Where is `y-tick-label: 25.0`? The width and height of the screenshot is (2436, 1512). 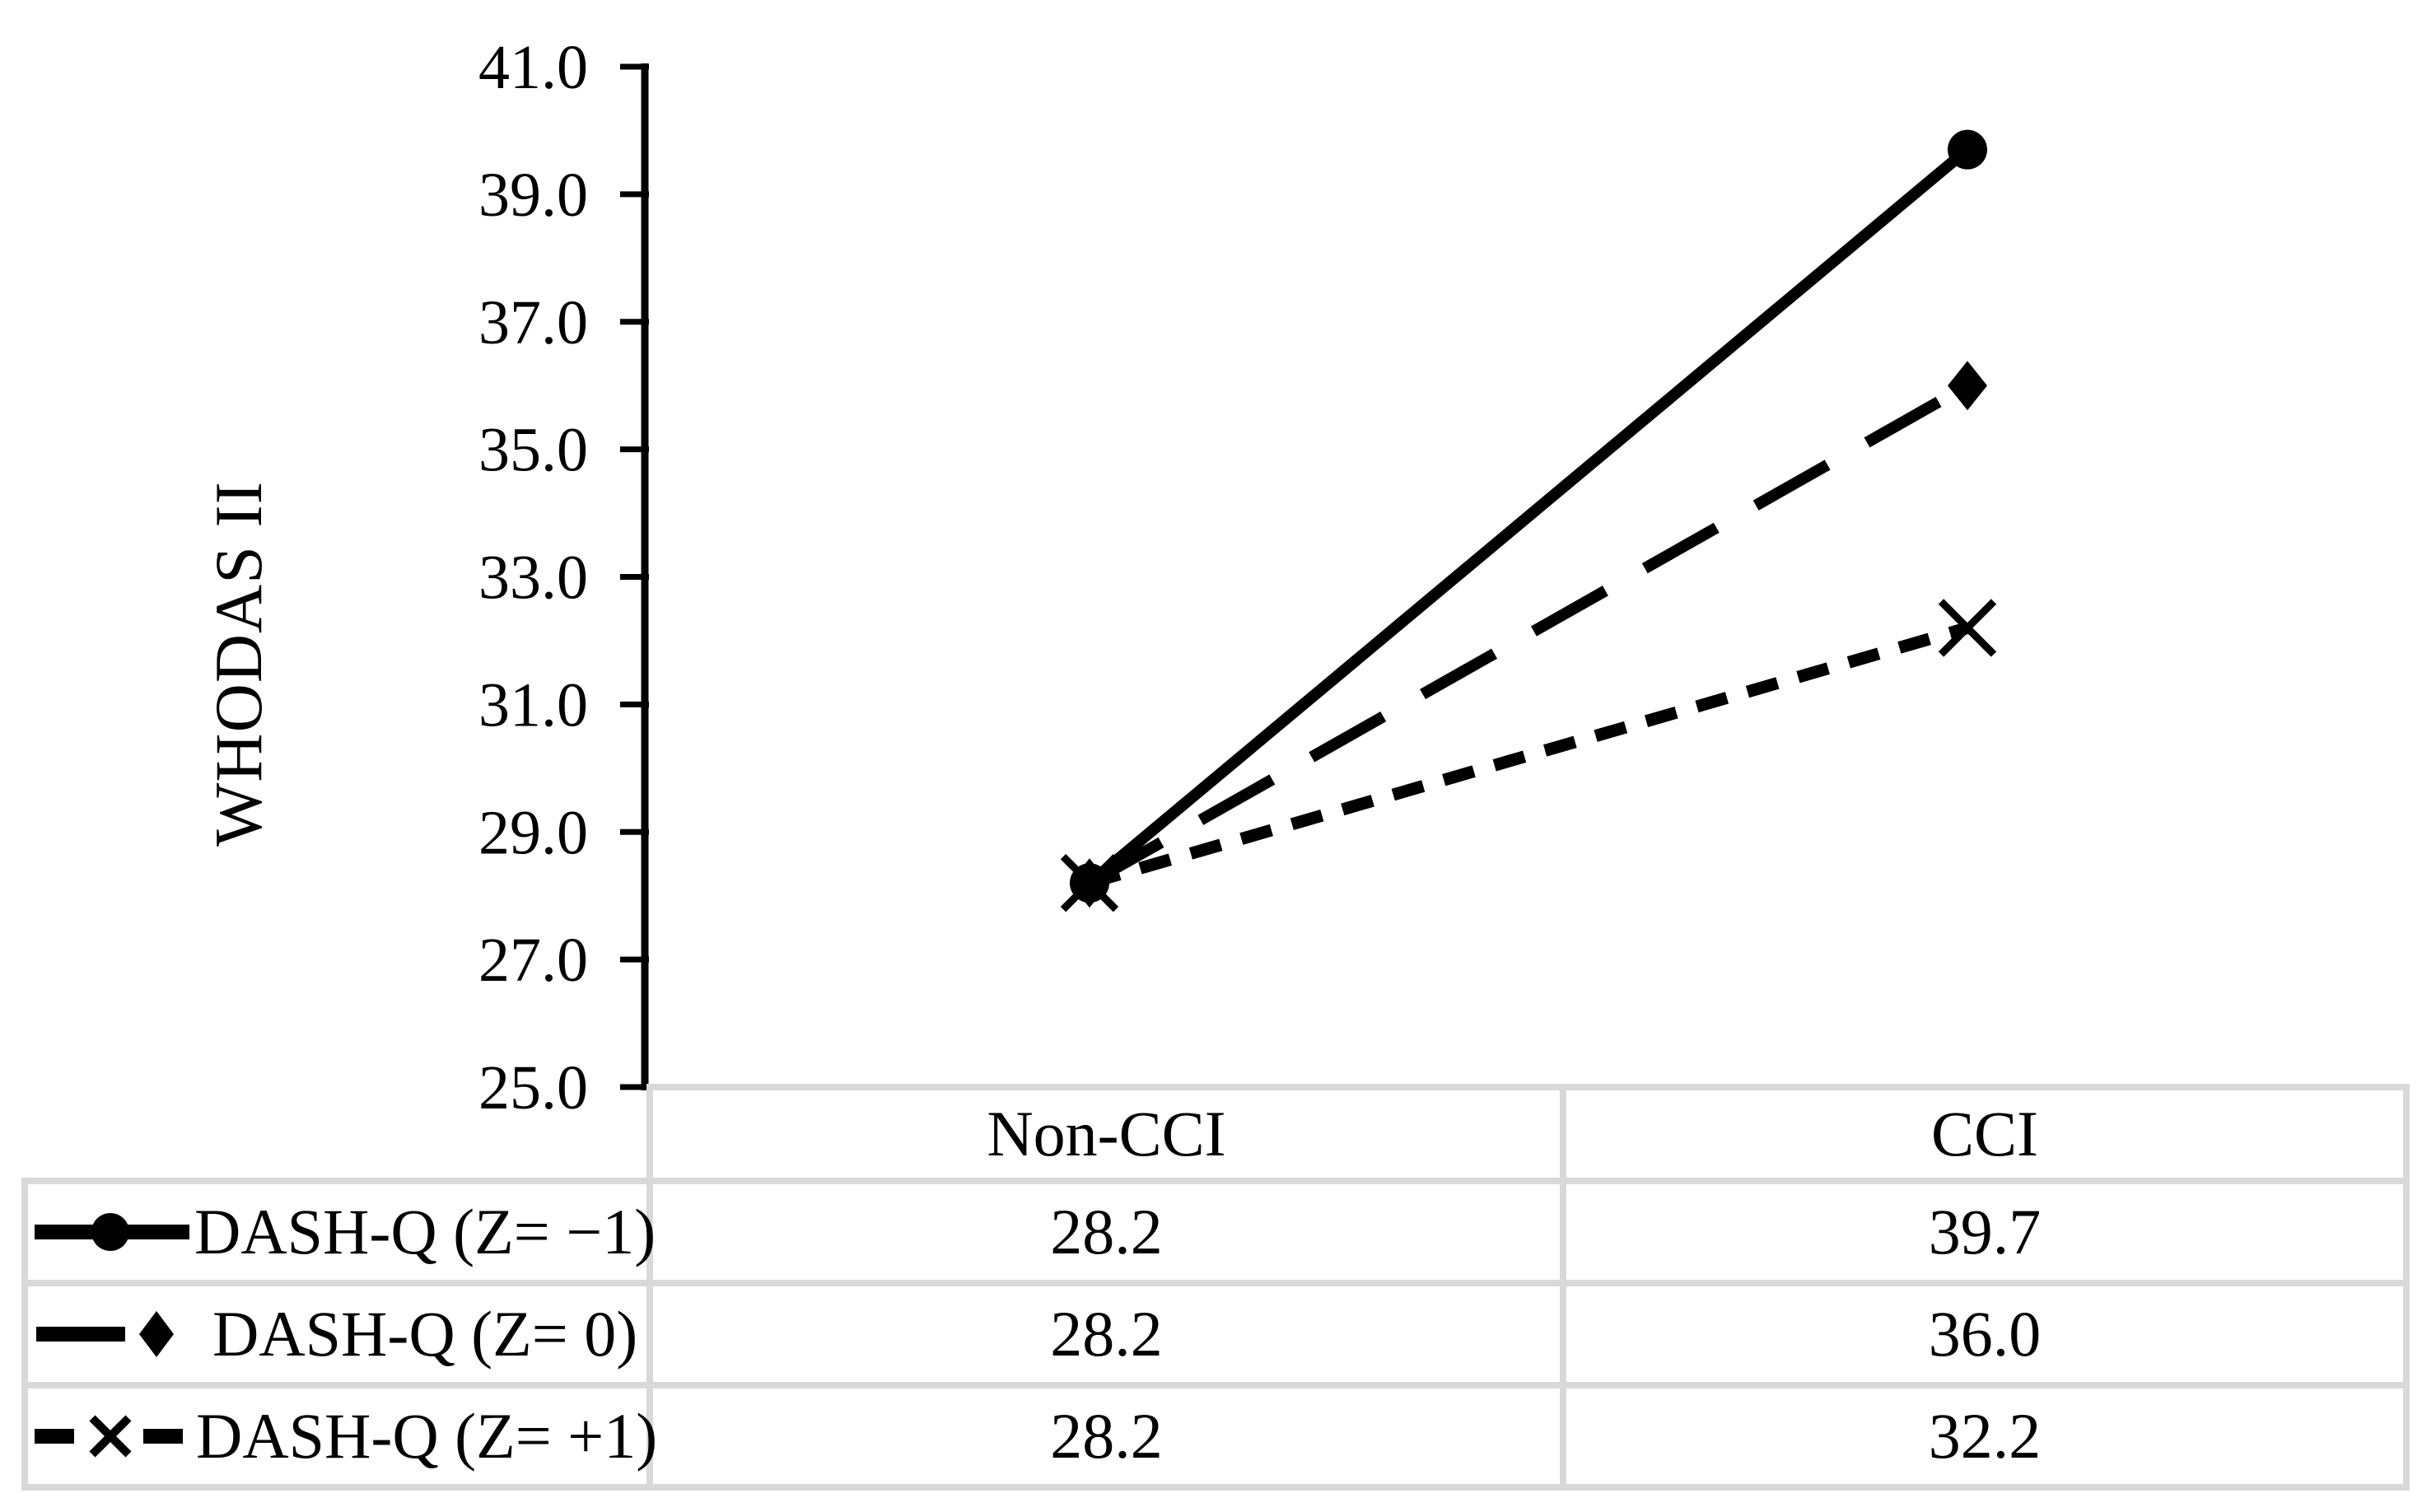
y-tick-label: 25.0 is located at coordinates (533, 1087).